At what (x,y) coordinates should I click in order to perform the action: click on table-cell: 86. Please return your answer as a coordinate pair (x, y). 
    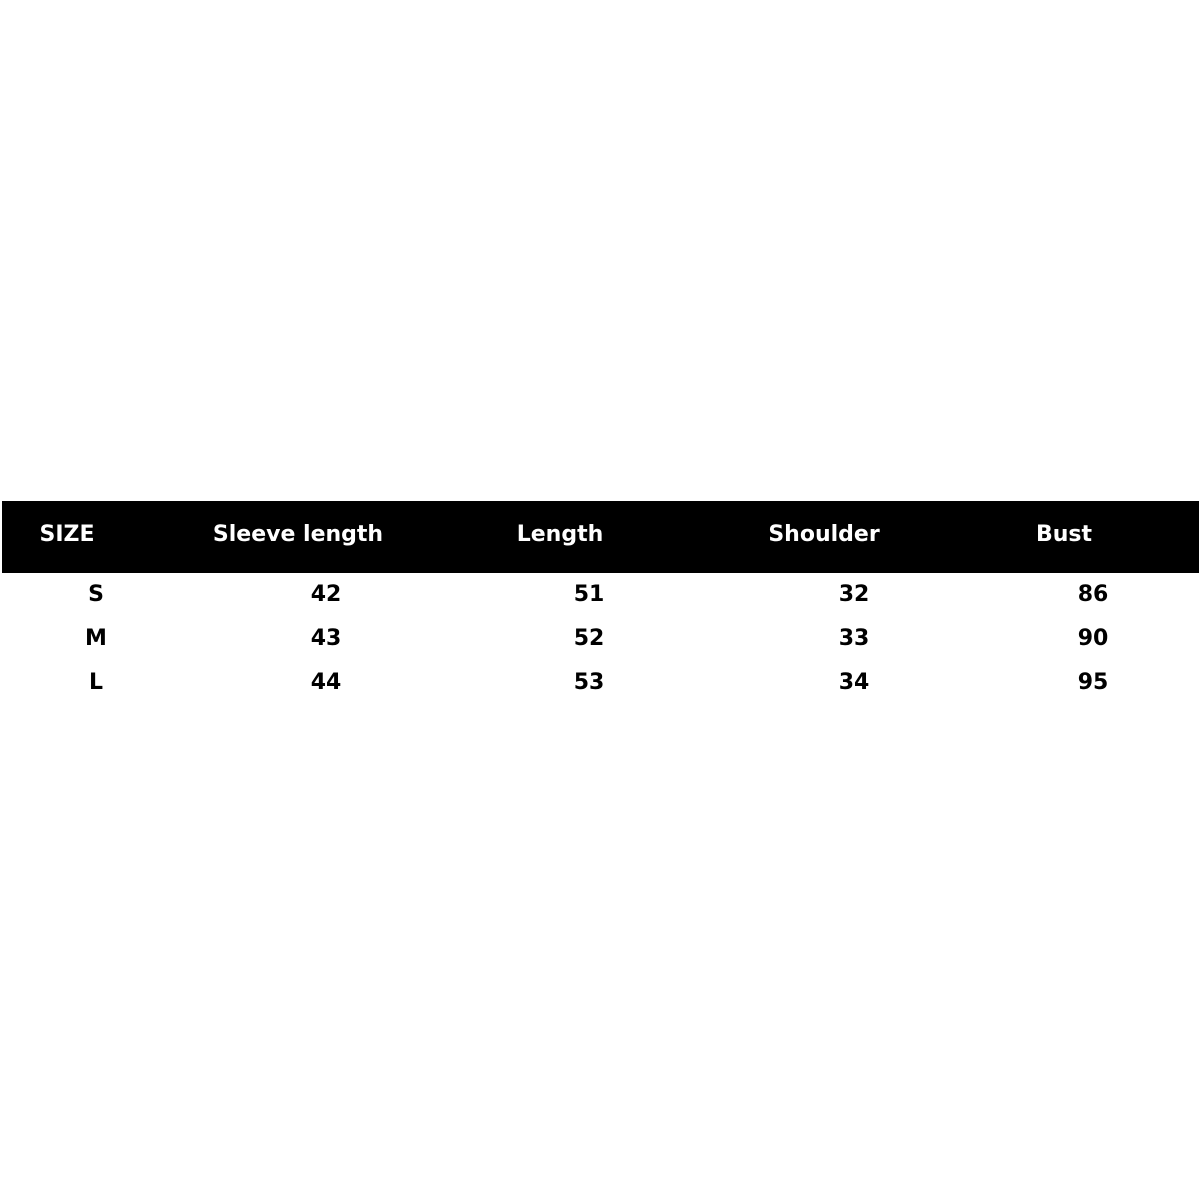
    Looking at the image, I should click on (1093, 594).